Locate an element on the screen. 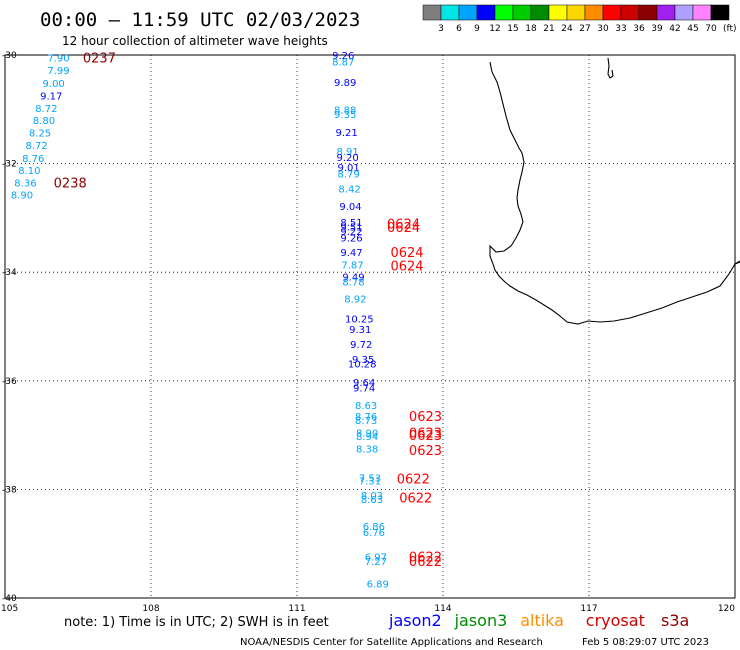  map-title: 00:00 – 11:59 UTC 02/03/2023 is located at coordinates (200, 20).